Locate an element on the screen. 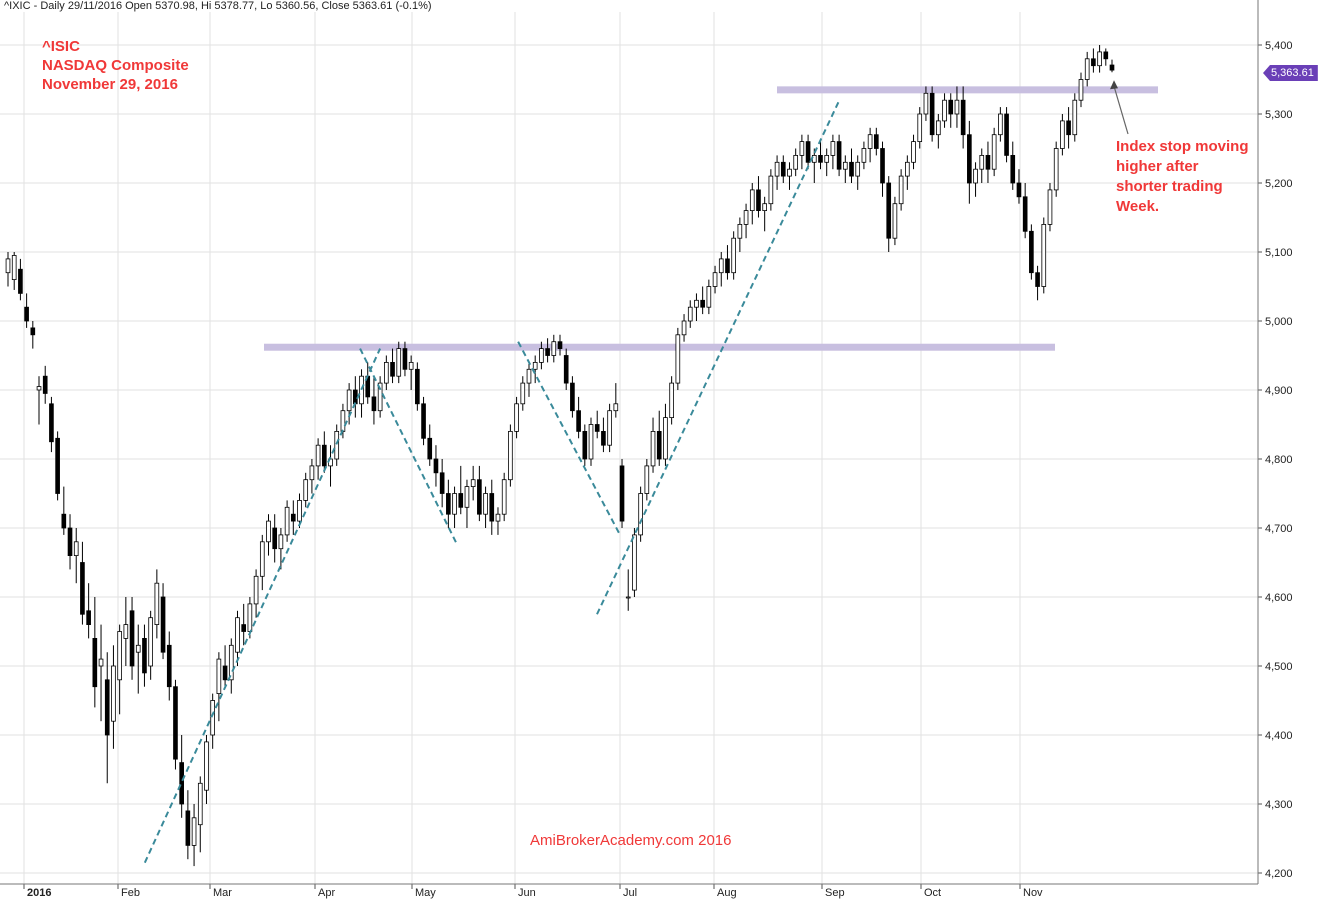 This screenshot has height=900, width=1320. y-tick-label: 4,700 is located at coordinates (1279, 529).